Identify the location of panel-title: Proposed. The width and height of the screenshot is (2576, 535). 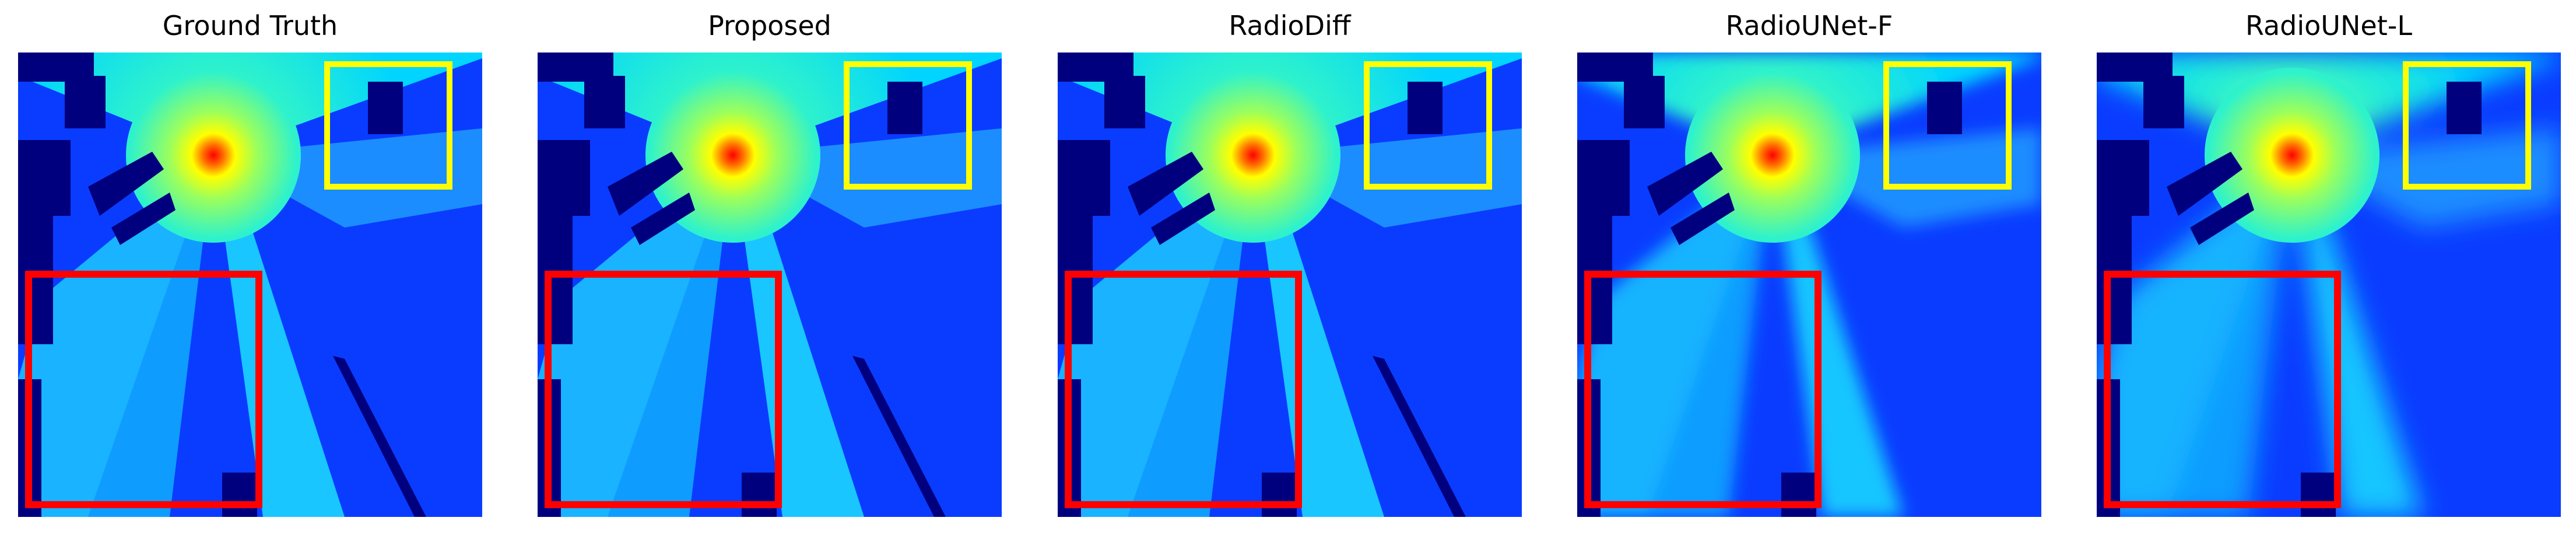
(769, 25).